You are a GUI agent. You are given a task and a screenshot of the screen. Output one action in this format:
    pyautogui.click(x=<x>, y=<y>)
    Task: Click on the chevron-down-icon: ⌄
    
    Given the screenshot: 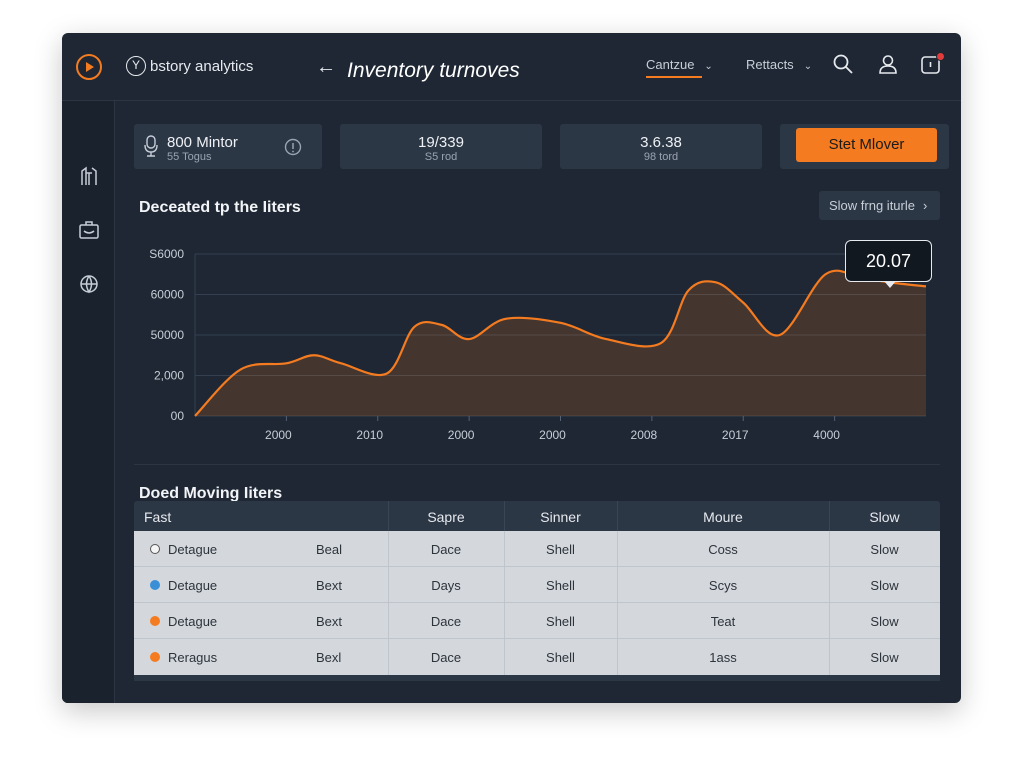 What is the action you would take?
    pyautogui.click(x=808, y=66)
    